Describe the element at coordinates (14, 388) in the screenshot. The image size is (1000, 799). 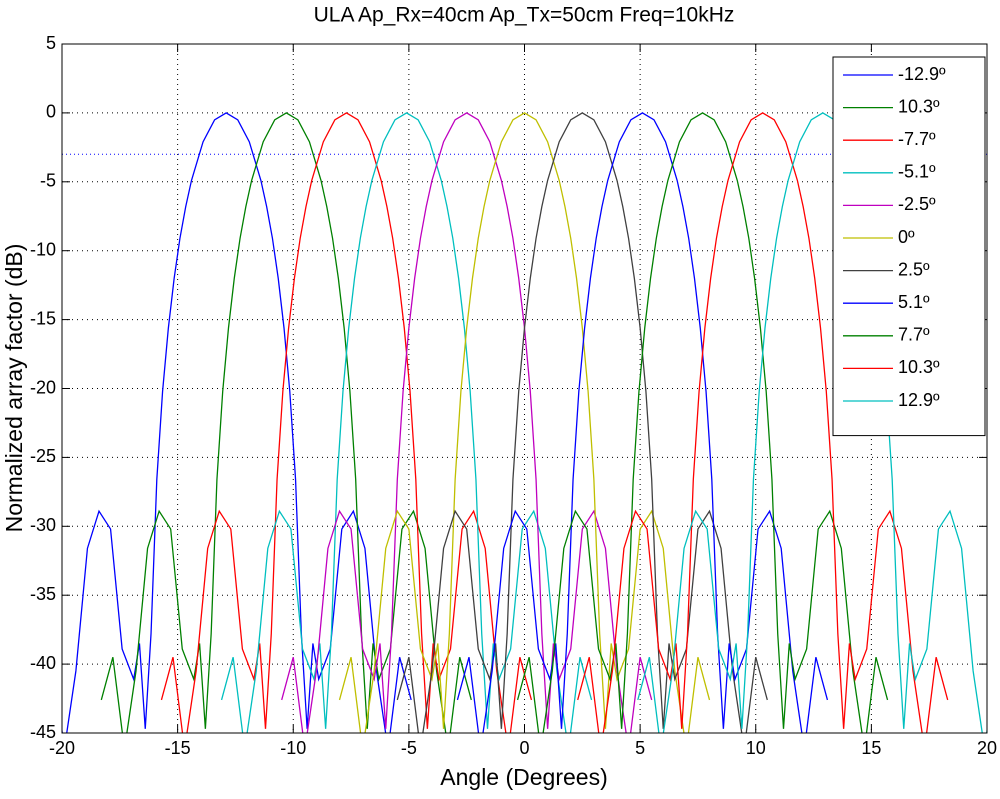
I see `y-axis-label: Normalized array factor (dB)` at that location.